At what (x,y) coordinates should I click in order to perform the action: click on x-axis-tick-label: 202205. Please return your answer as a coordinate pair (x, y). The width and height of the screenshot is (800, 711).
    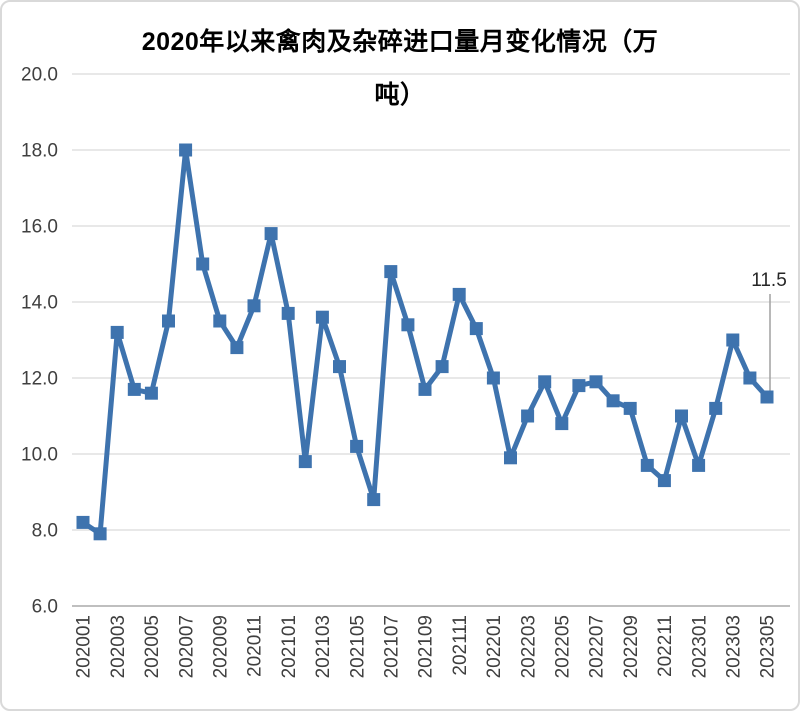
    Looking at the image, I should click on (562, 646).